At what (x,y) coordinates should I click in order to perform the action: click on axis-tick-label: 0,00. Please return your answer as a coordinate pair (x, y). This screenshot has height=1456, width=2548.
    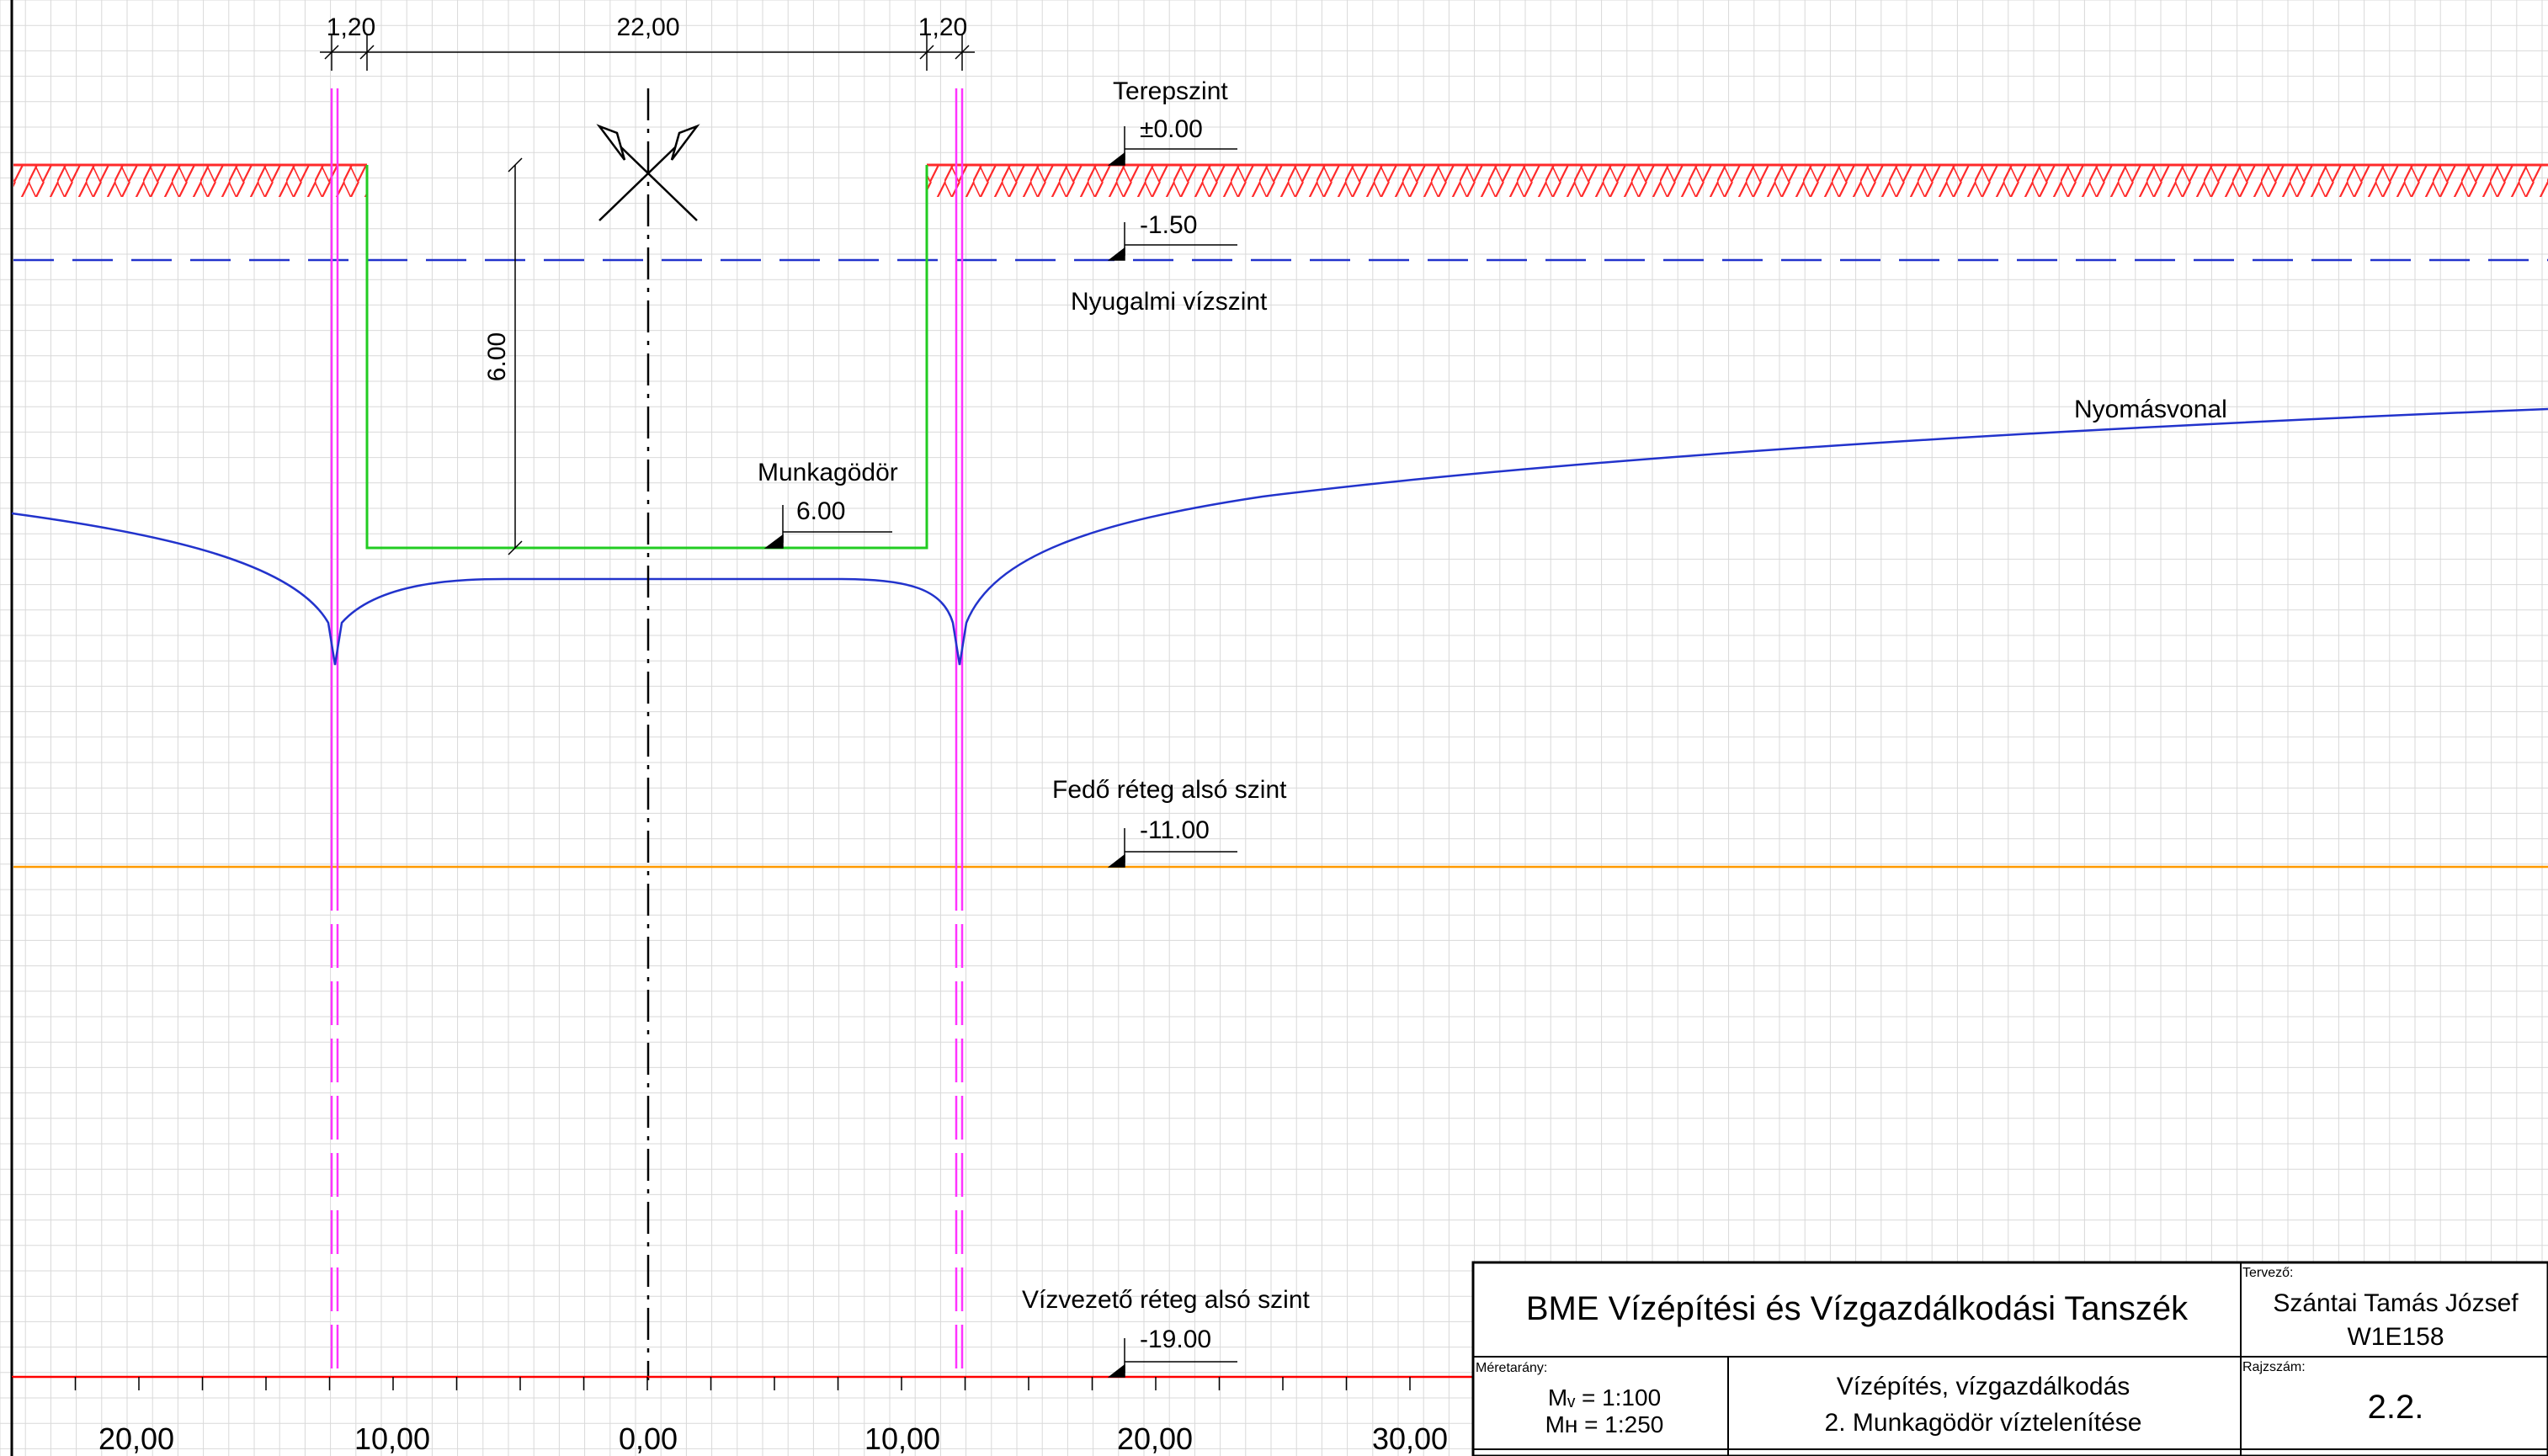
    Looking at the image, I should click on (649, 1438).